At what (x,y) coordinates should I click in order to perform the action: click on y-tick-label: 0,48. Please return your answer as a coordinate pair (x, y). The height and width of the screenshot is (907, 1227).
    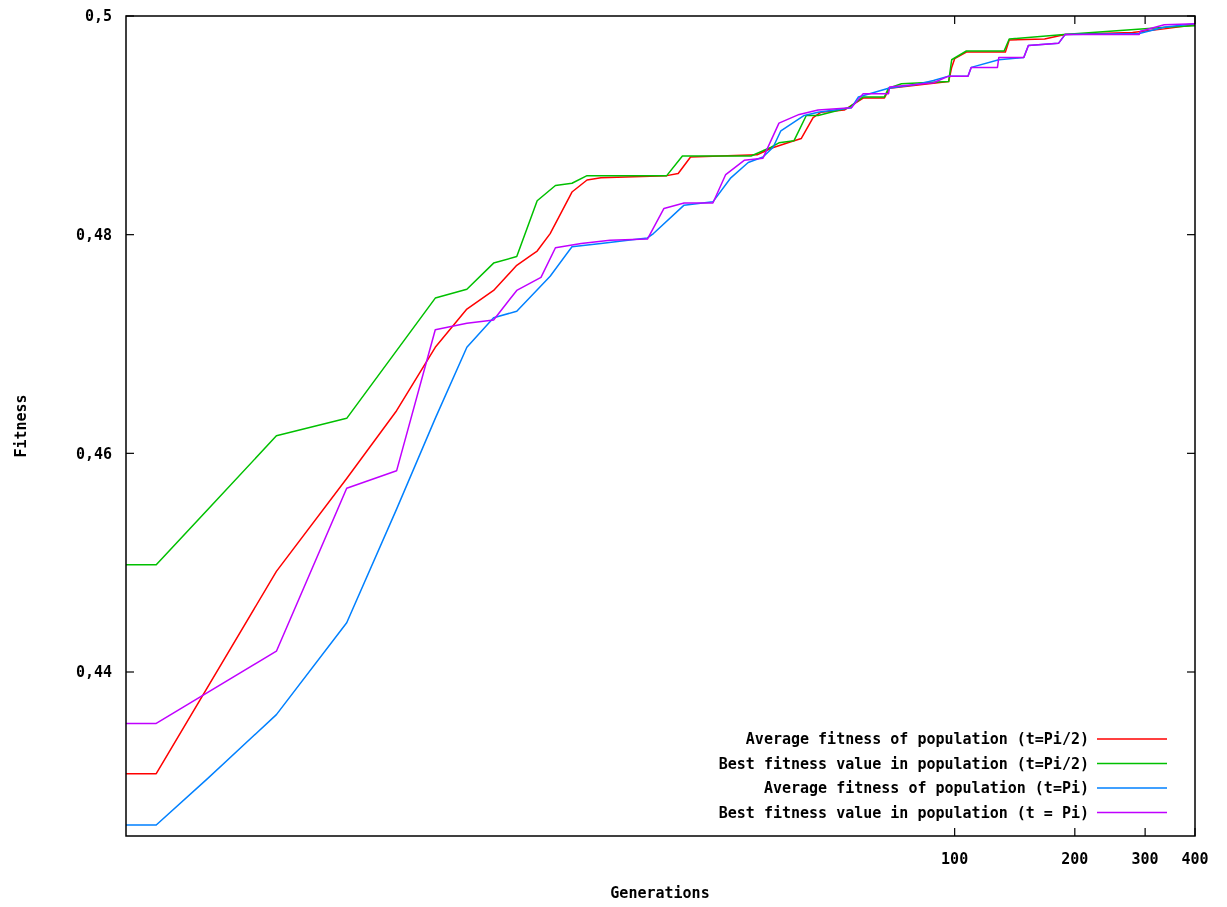
    Looking at the image, I should click on (93, 234).